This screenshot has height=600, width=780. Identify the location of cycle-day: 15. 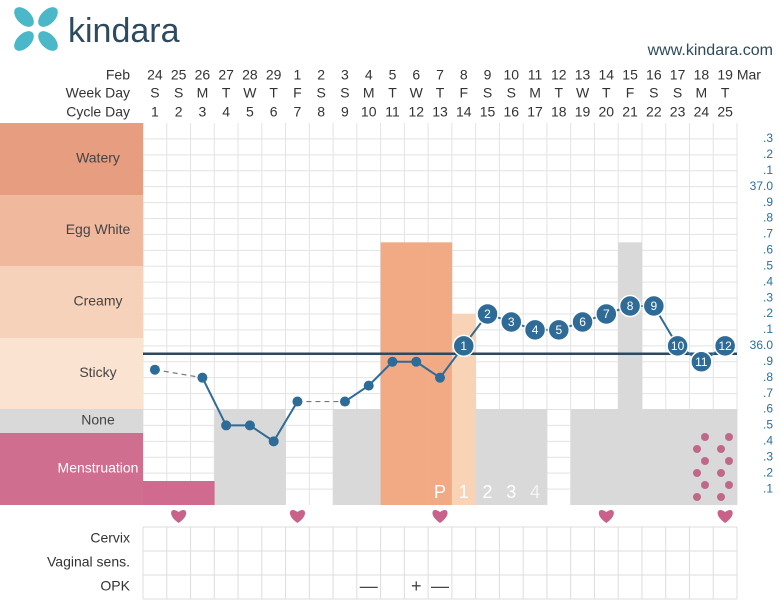
(488, 112).